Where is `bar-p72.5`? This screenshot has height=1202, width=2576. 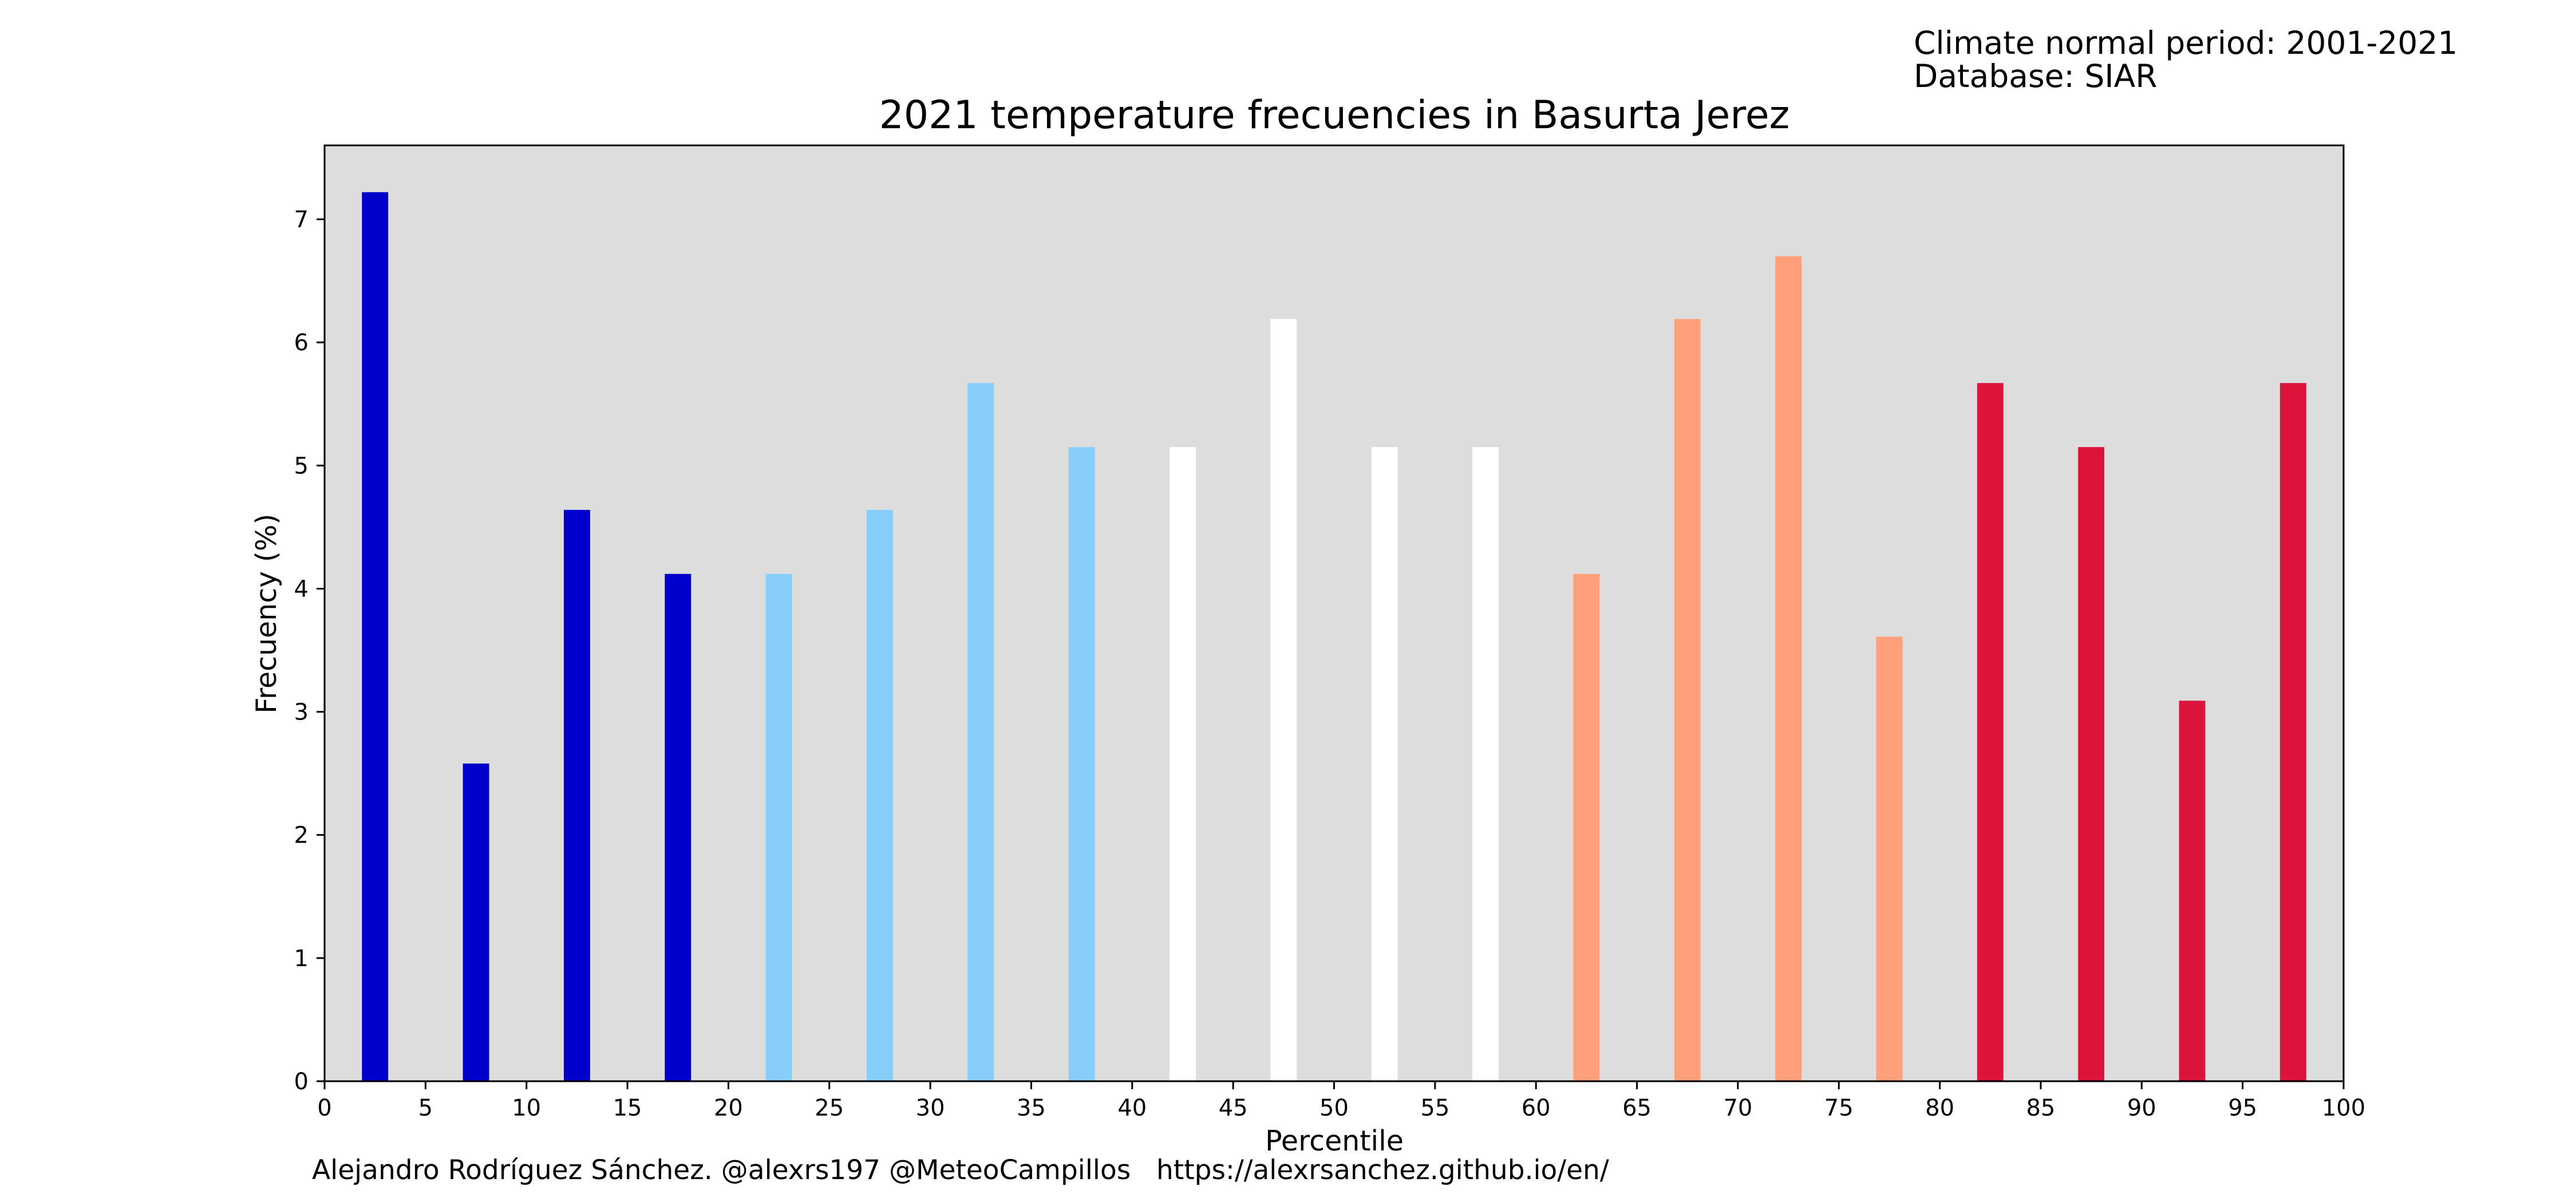
bar-p72.5 is located at coordinates (1788, 668).